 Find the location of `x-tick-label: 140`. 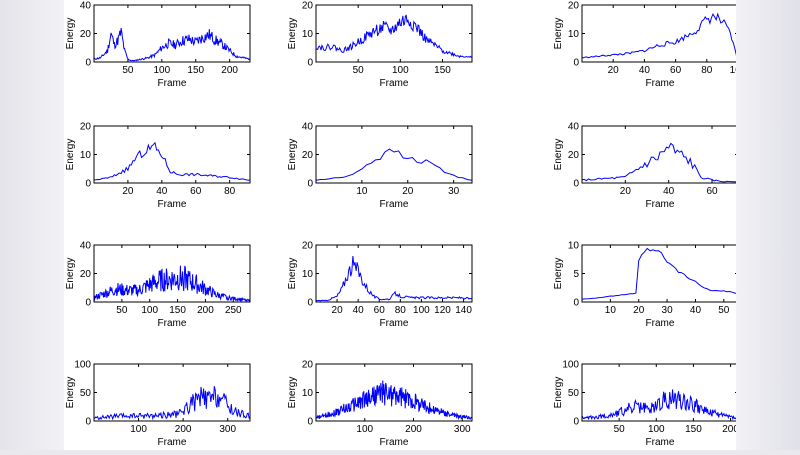

x-tick-label: 140 is located at coordinates (463, 310).